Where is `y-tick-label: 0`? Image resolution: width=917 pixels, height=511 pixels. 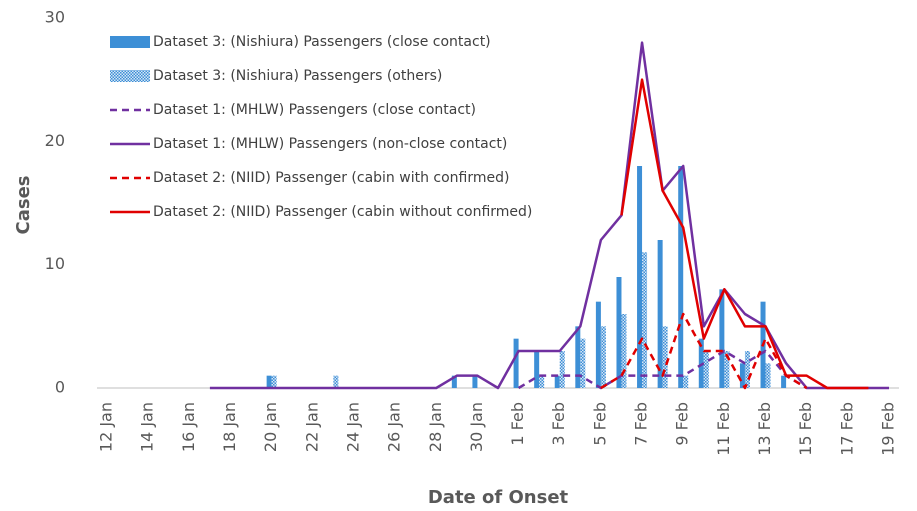
y-tick-label: 0 is located at coordinates (60, 387).